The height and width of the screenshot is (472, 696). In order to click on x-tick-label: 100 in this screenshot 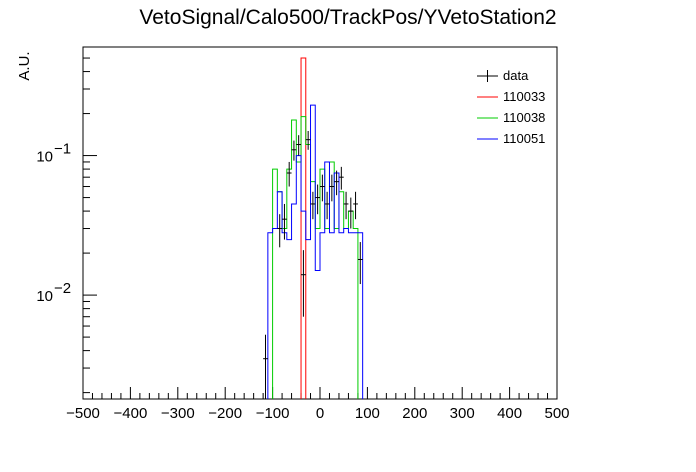, I will do `click(367, 413)`.